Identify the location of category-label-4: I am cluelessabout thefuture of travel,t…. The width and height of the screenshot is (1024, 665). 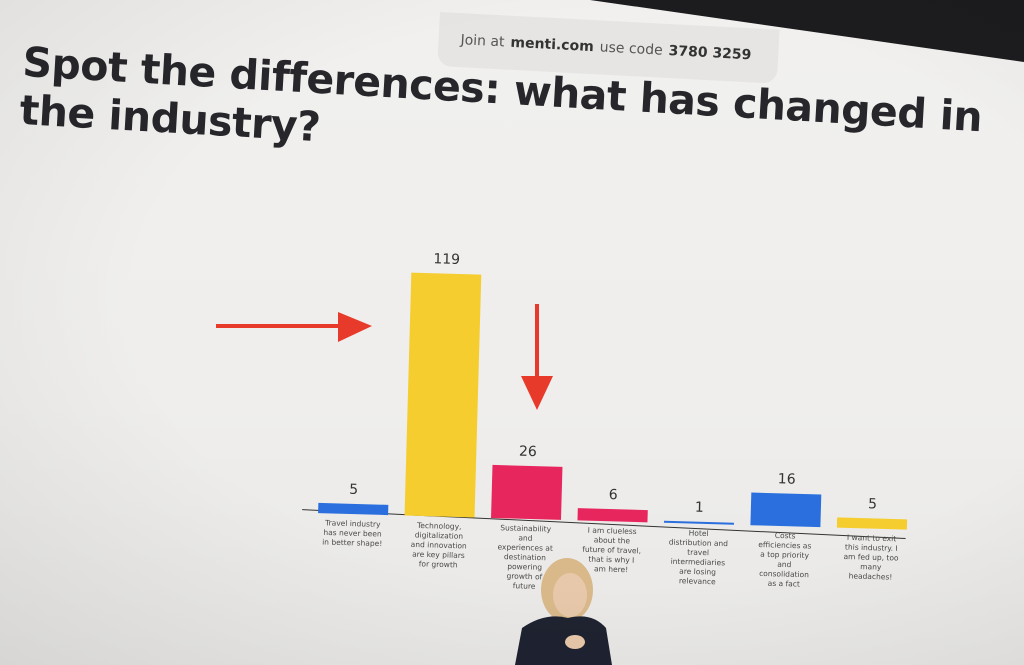
(612, 550).